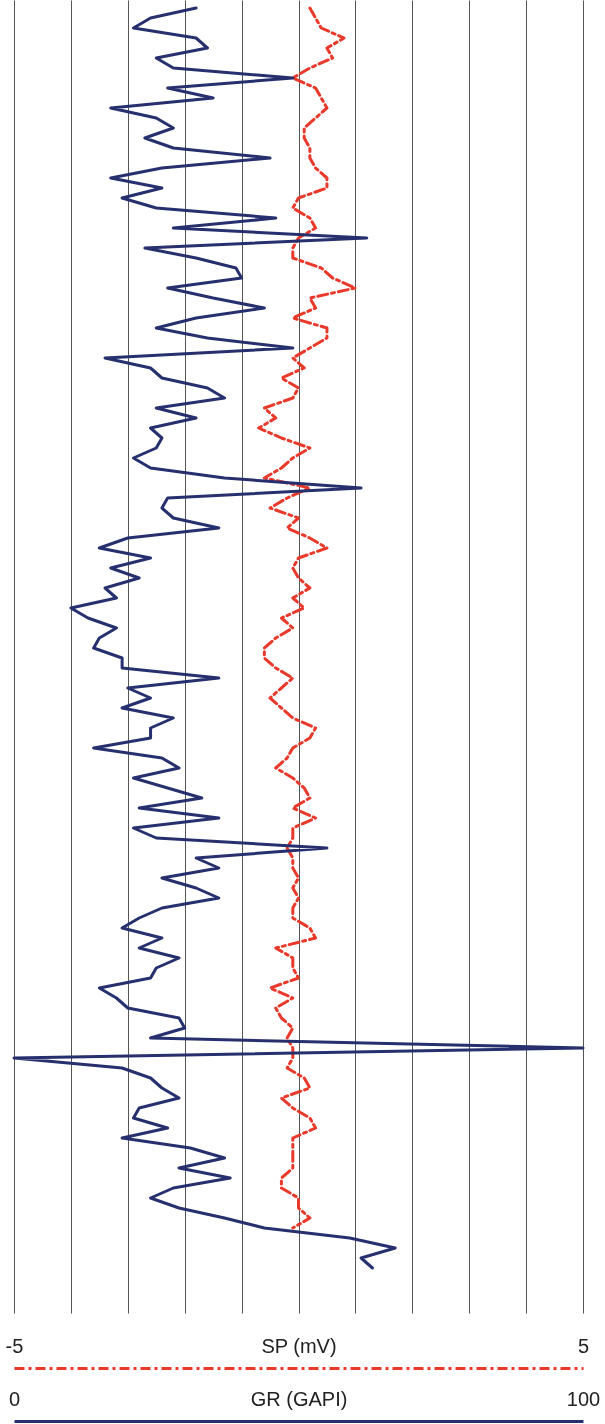  Describe the element at coordinates (583, 1398) in the screenshot. I see `x2-tick-label: 100` at that location.